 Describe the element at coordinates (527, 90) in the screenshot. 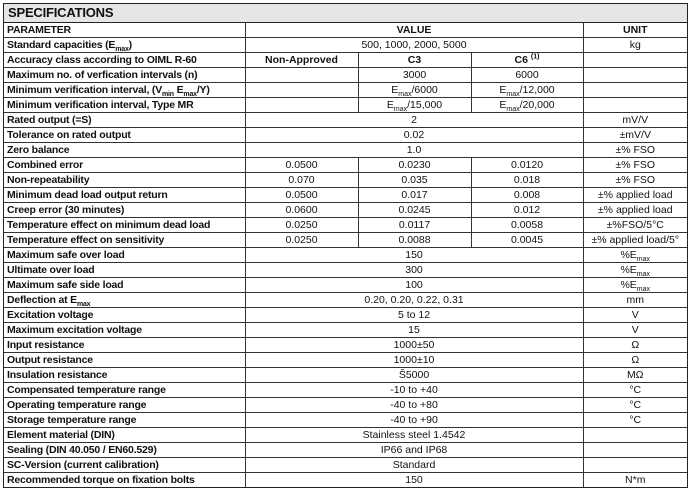

I see `value-cell-c6: Emax/12,000` at that location.